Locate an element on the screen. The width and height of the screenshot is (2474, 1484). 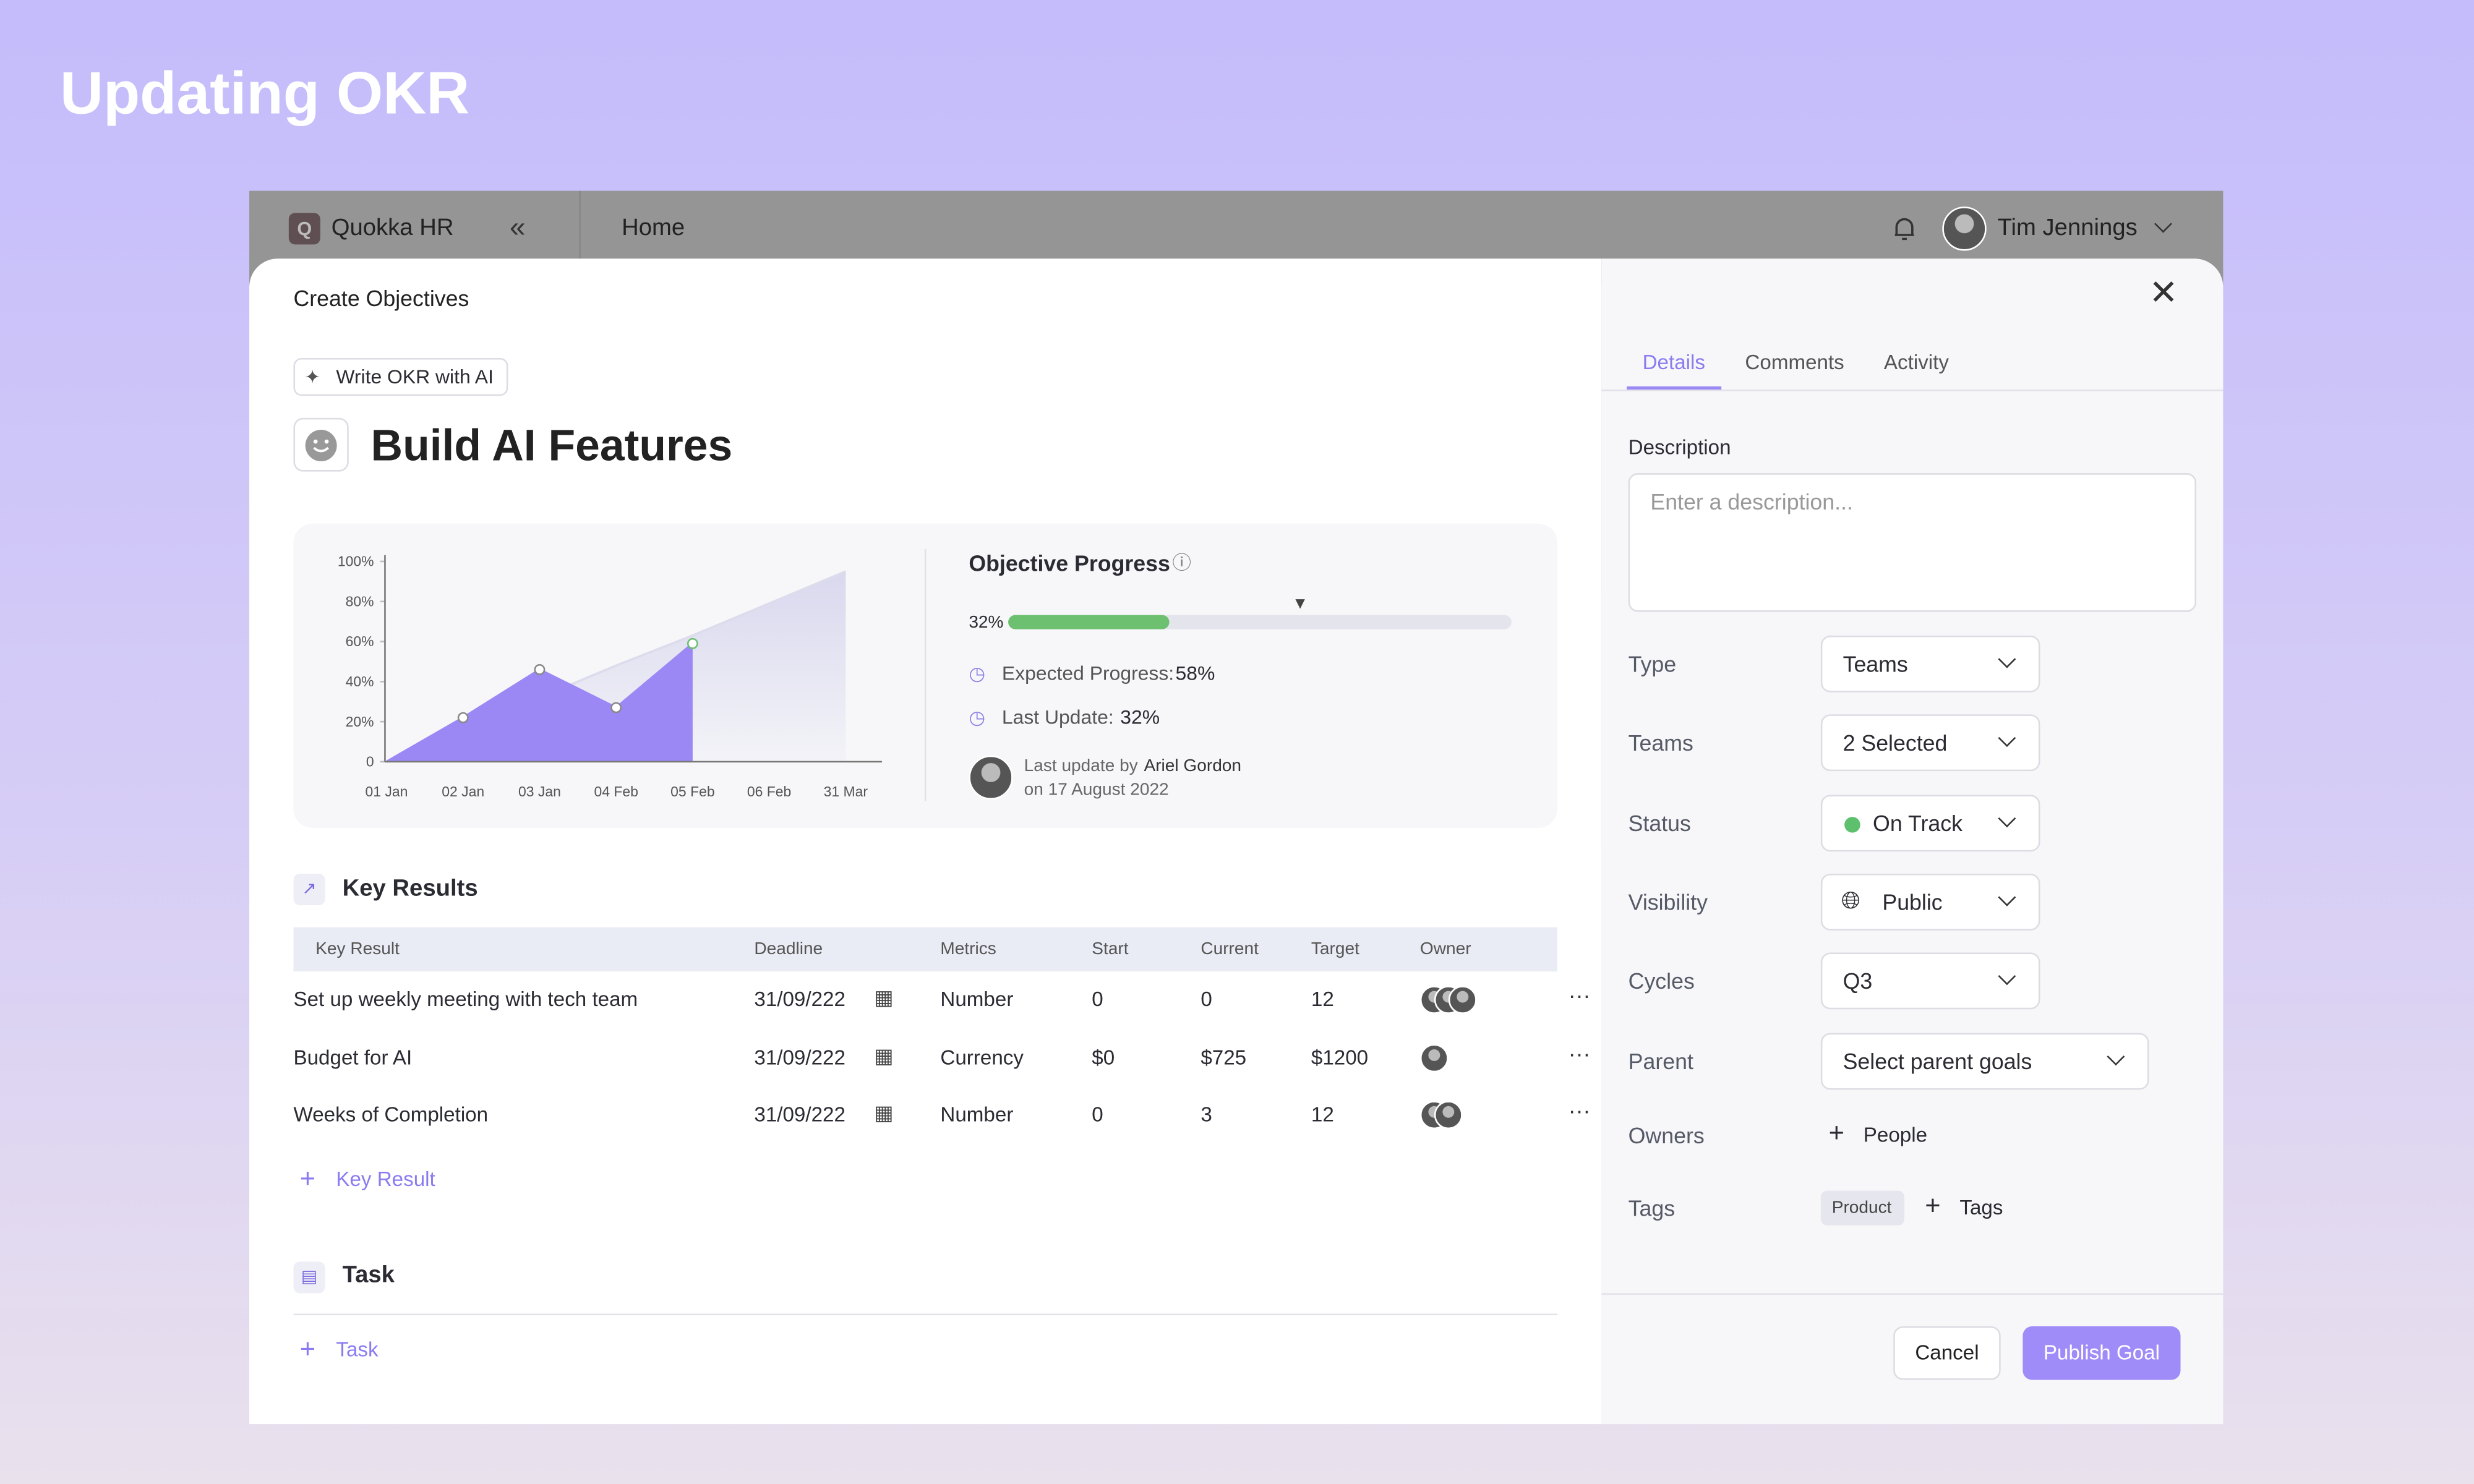
dropdown: 2 Selected is located at coordinates (1930, 743).